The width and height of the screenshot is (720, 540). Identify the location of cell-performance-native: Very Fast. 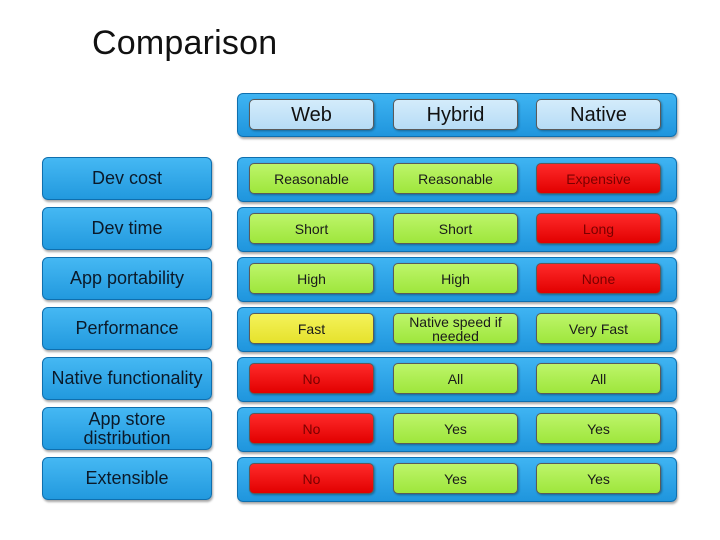
(598, 328).